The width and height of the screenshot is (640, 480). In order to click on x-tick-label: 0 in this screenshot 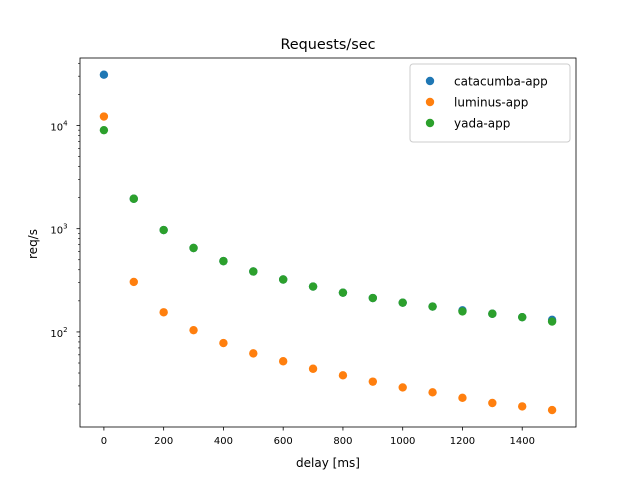, I will do `click(104, 441)`.